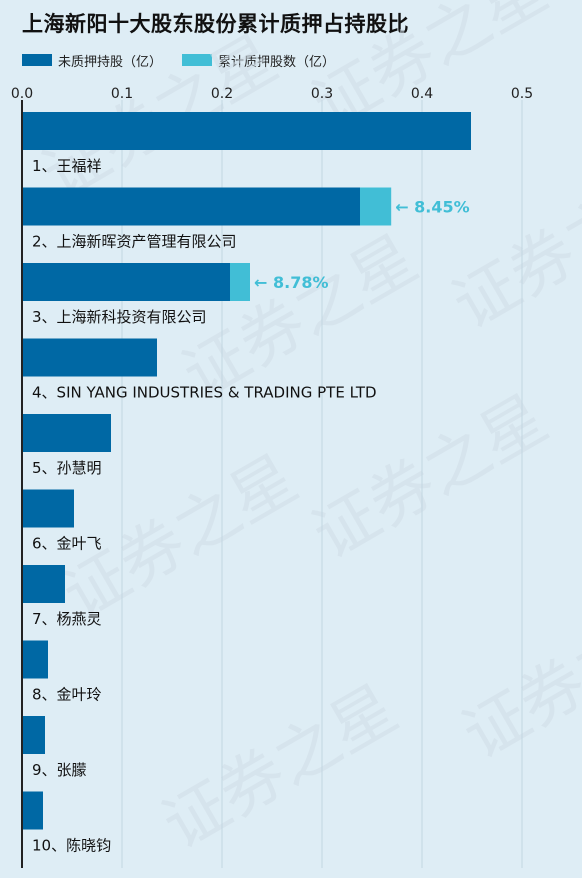  I want to click on x-tick-label: 0.3, so click(322, 94).